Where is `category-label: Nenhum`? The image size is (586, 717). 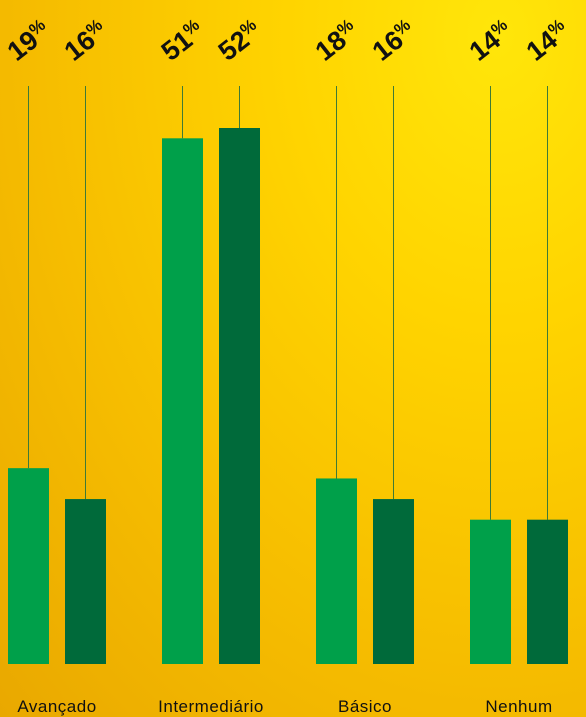 category-label: Nenhum is located at coordinates (518, 706).